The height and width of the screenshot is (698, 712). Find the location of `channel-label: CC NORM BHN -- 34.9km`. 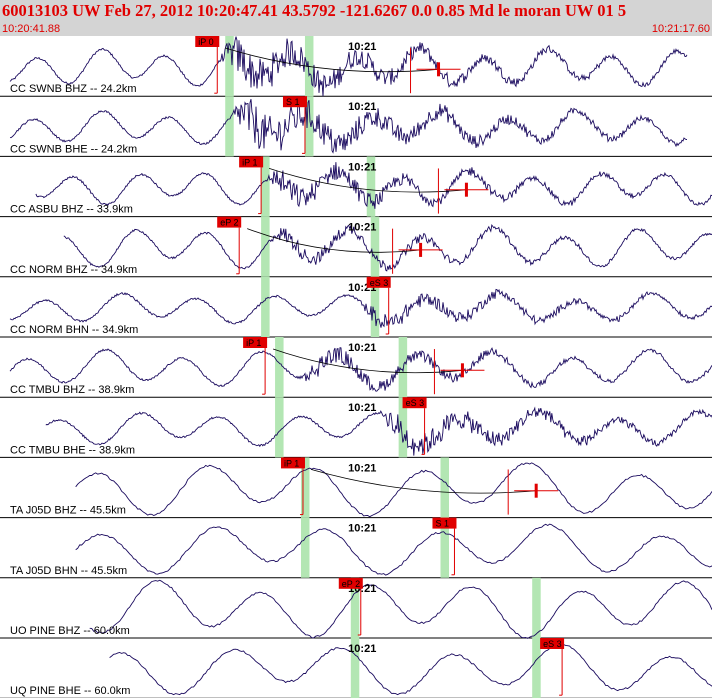

channel-label: CC NORM BHN -- 34.9km is located at coordinates (74, 330).